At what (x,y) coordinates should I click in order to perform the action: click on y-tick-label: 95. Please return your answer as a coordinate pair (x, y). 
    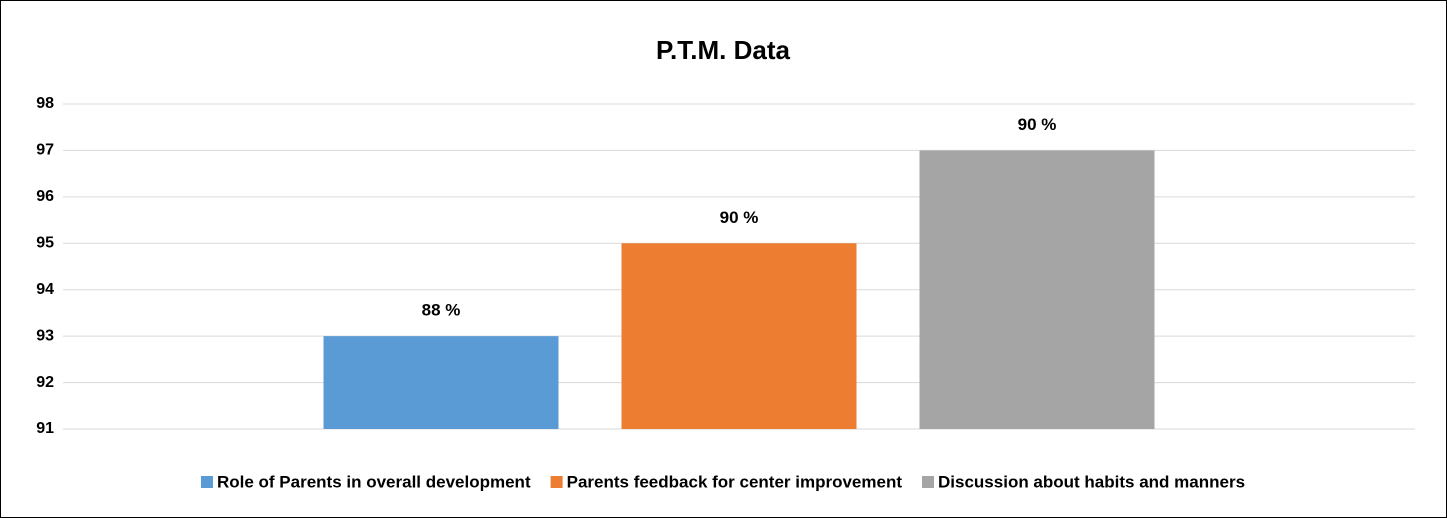
    Looking at the image, I should click on (45, 243).